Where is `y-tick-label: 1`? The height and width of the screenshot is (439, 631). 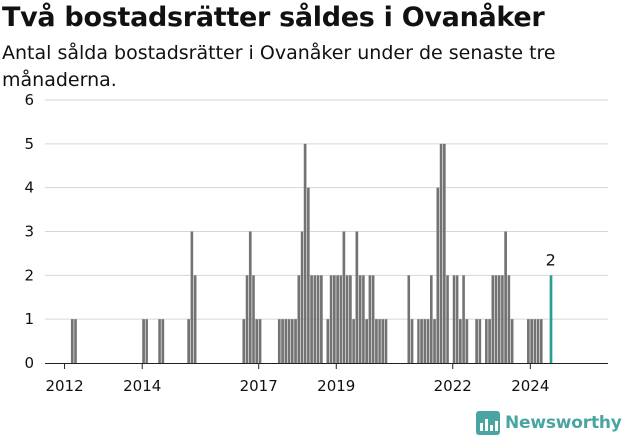
y-tick-label: 1 is located at coordinates (29, 319).